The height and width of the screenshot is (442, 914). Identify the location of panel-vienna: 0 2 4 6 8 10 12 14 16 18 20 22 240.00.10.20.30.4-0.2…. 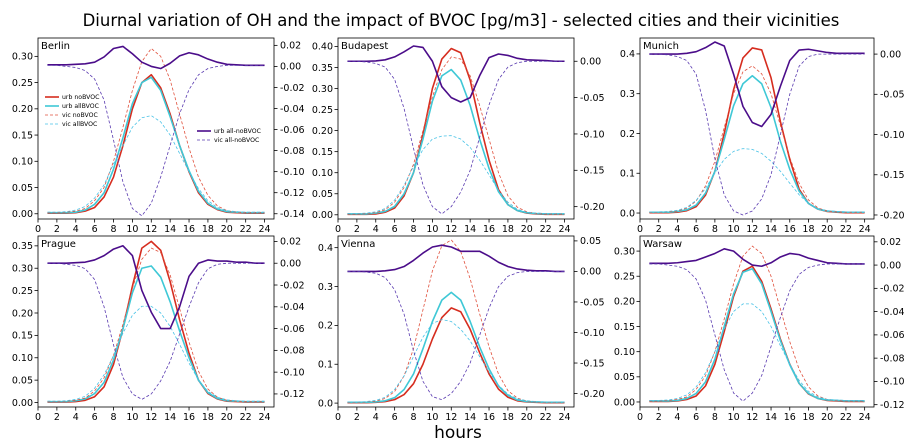
(461, 329).